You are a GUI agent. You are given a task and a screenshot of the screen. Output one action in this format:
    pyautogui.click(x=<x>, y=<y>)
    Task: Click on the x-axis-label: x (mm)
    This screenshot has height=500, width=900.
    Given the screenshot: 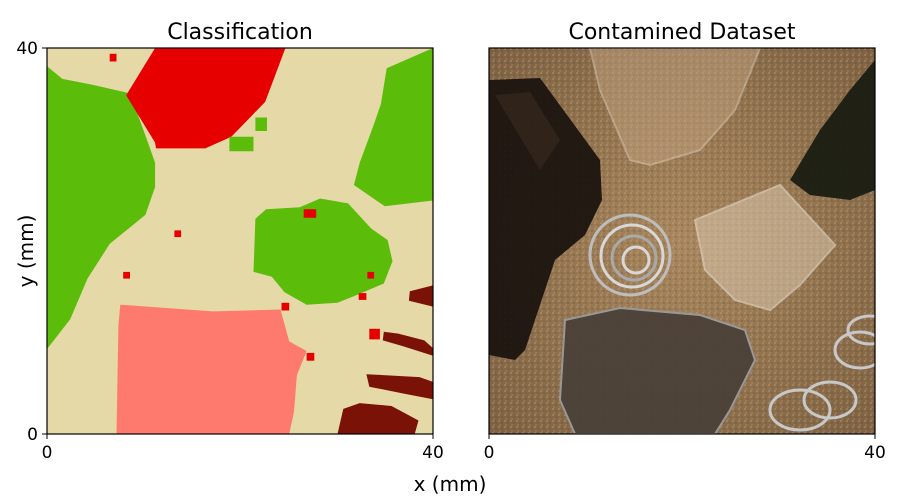 What is the action you would take?
    pyautogui.click(x=450, y=484)
    